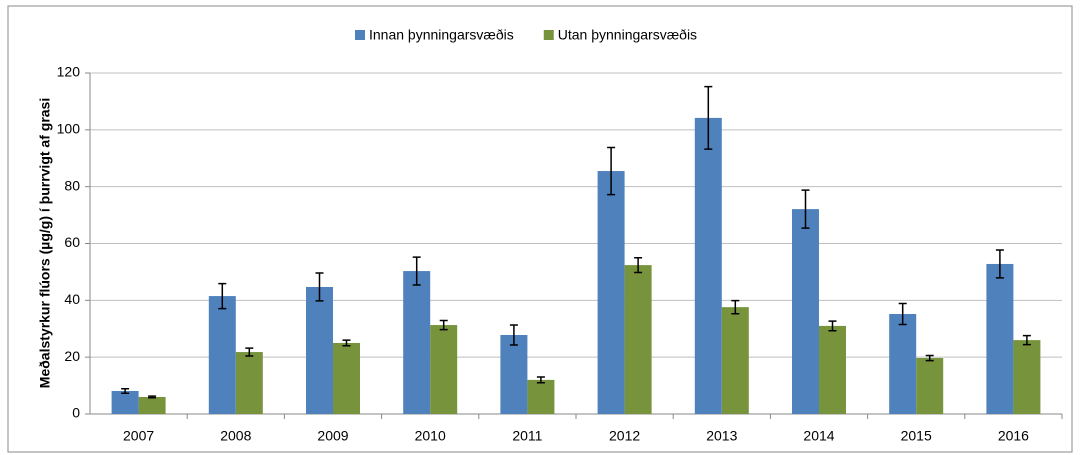 This screenshot has height=455, width=1080. I want to click on x-tick-label: 2011, so click(527, 436).